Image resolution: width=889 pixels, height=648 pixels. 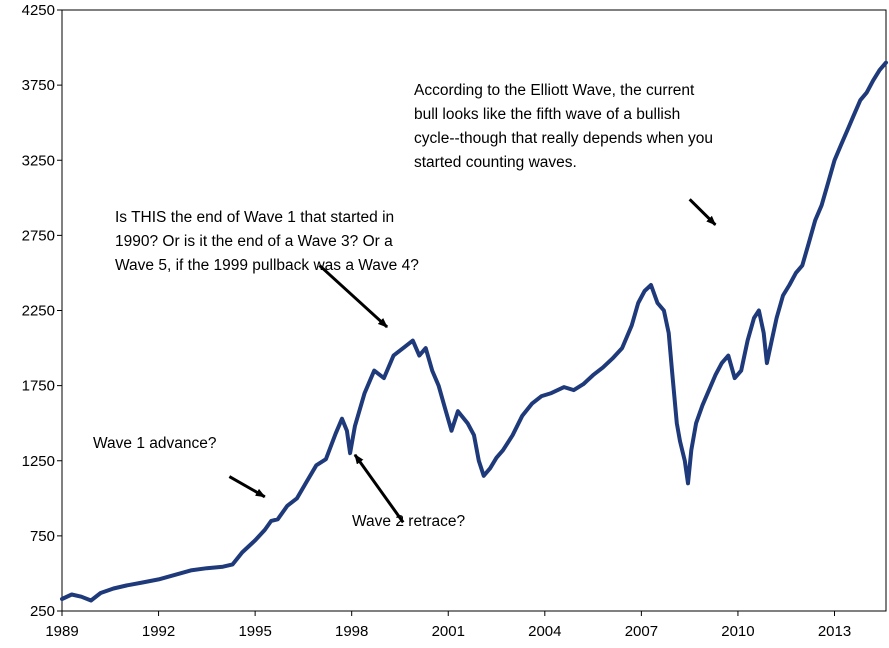 I want to click on y-tick-label: 1250, so click(x=38, y=461).